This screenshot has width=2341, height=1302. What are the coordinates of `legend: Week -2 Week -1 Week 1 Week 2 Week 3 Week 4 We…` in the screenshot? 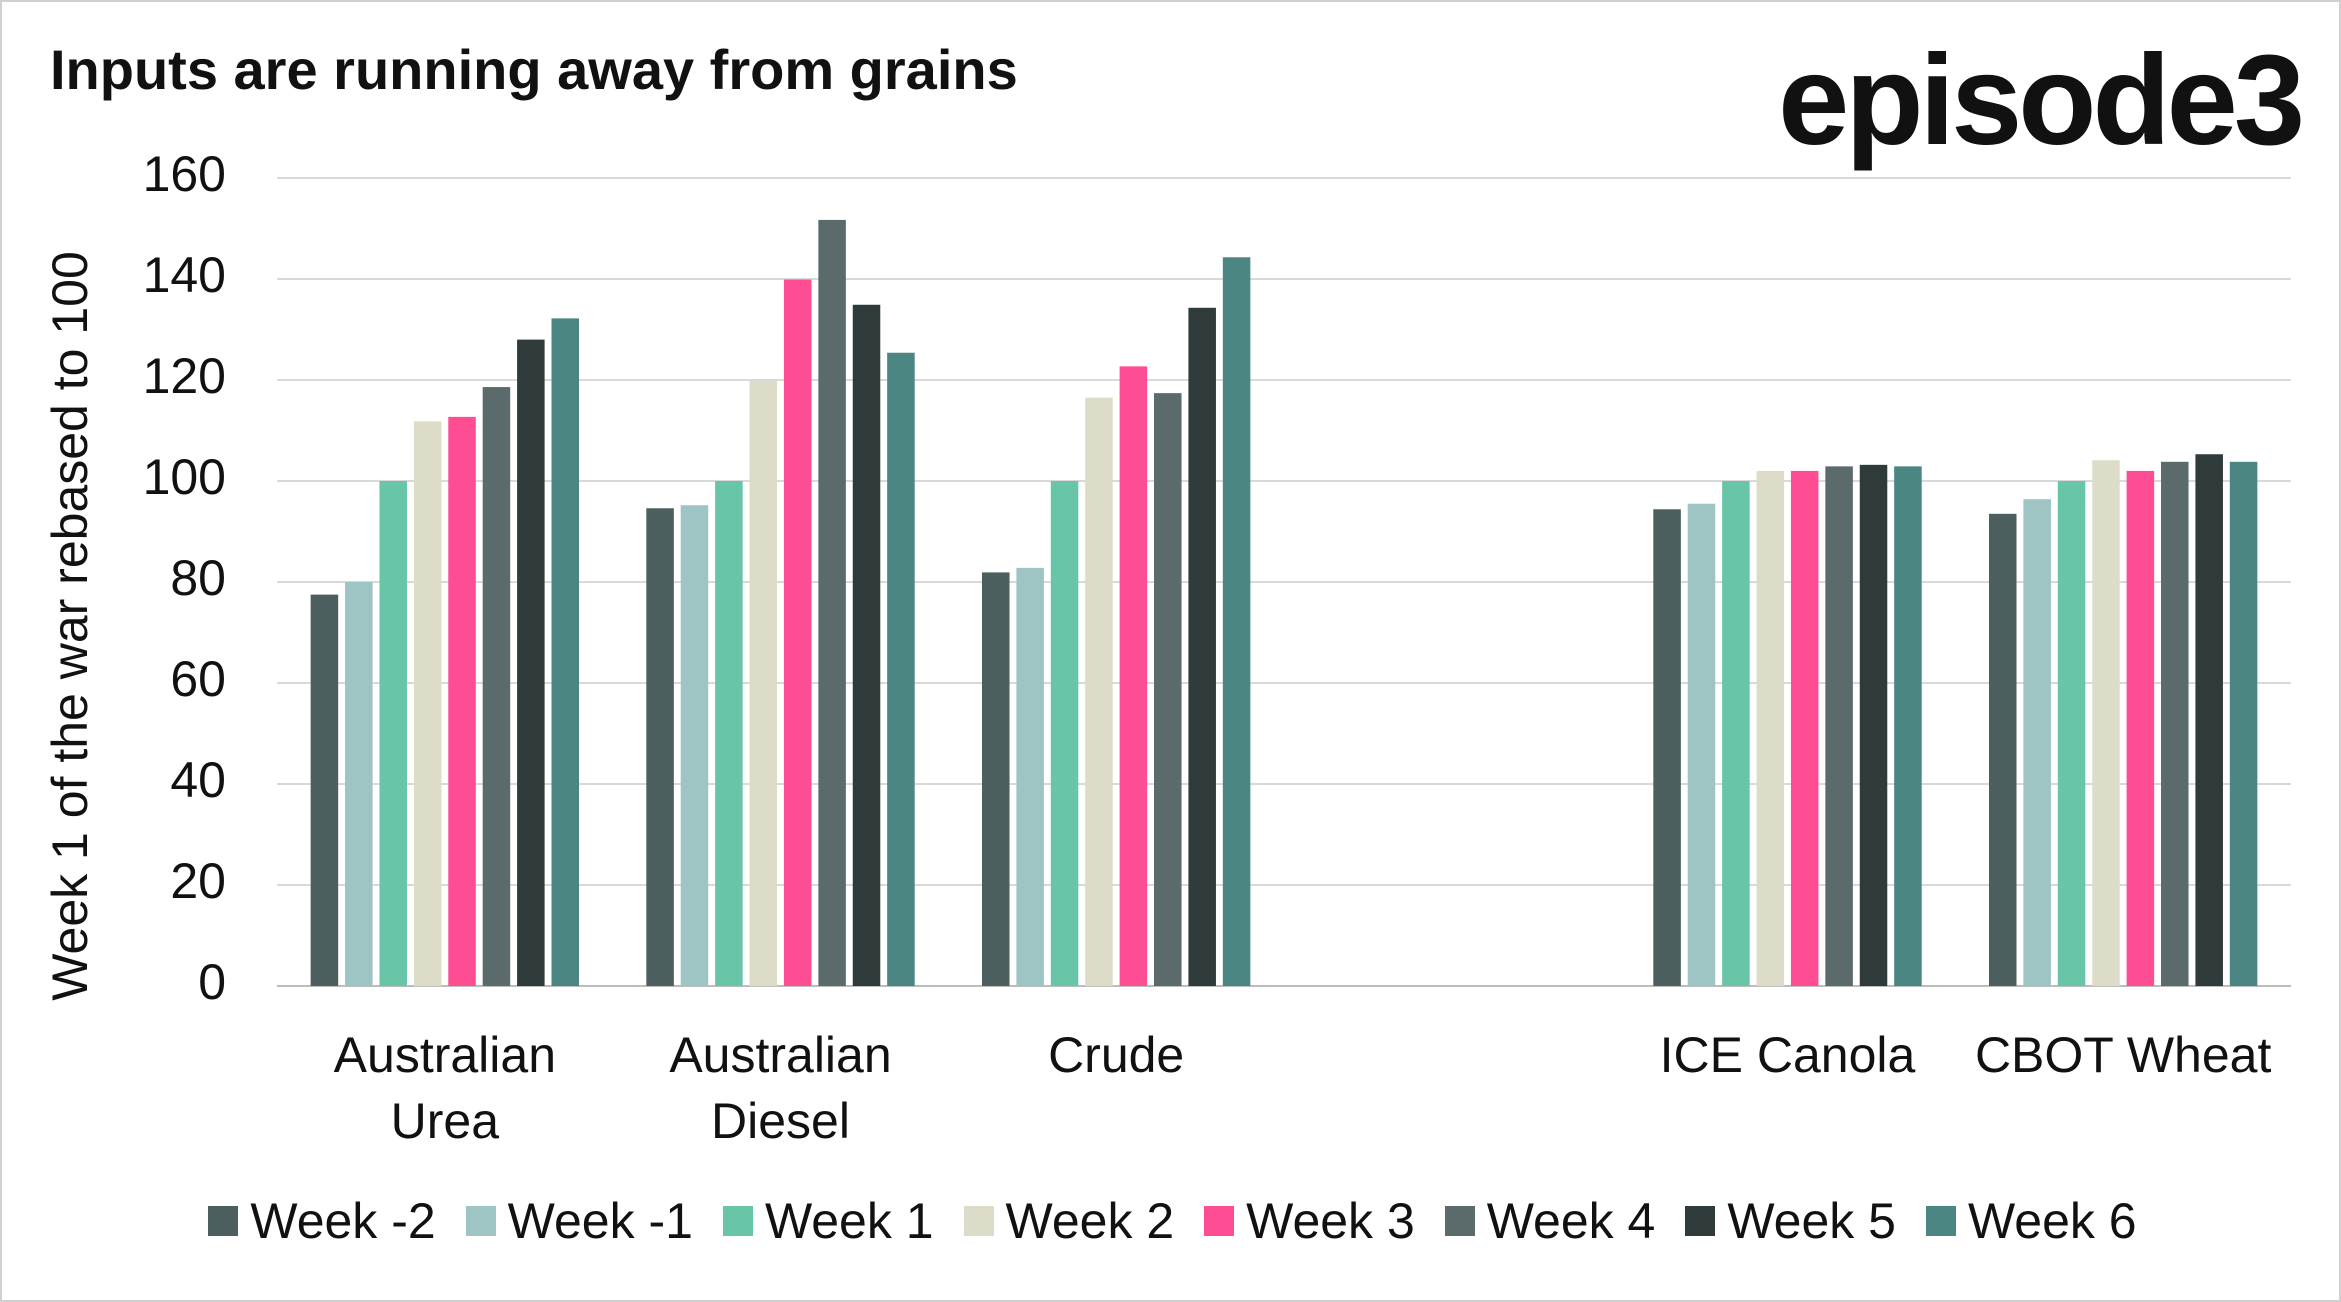 It's located at (1170, 1221).